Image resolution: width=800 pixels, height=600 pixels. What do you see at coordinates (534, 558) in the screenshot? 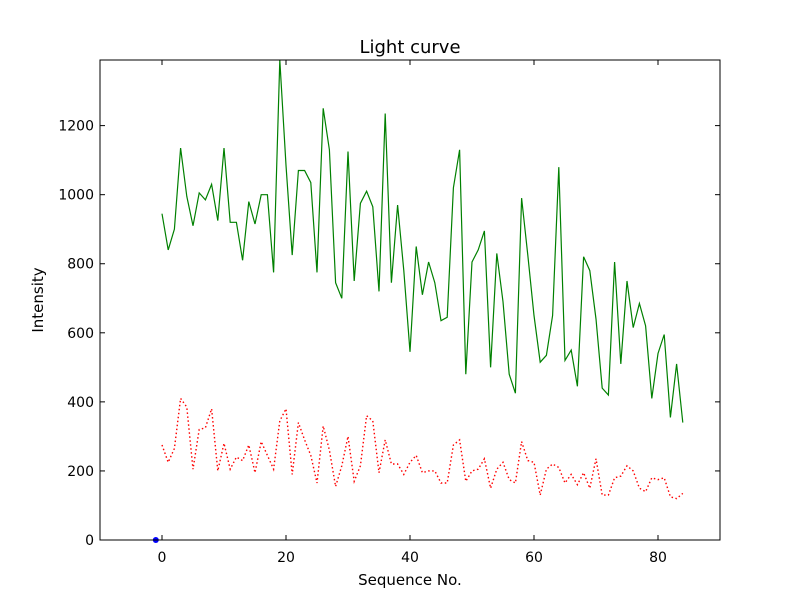
I see `x-tick-label: 60` at bounding box center [534, 558].